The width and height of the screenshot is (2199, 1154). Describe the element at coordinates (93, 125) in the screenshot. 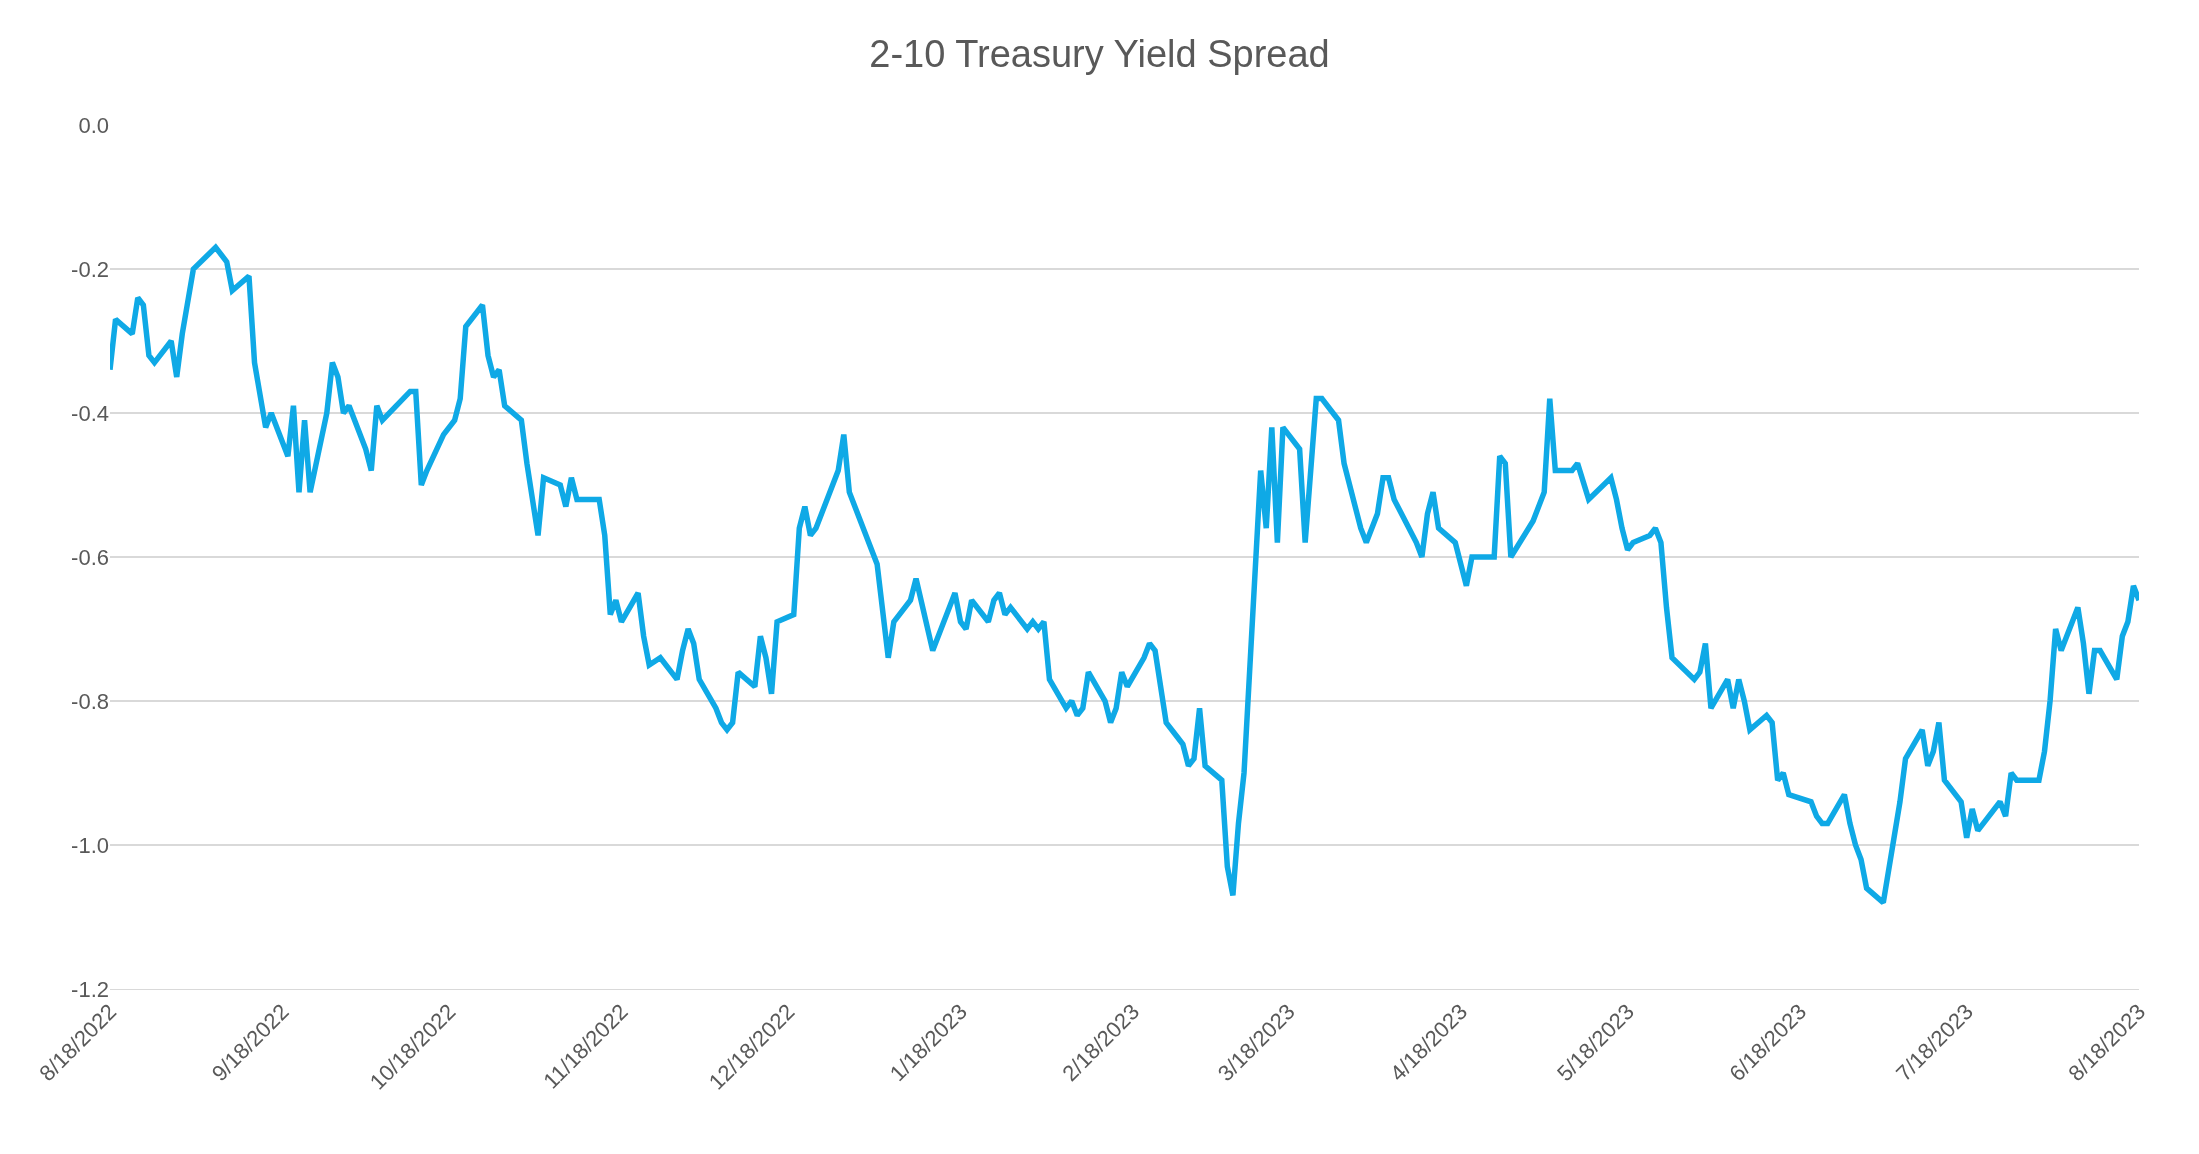

I see `y-tick-label: 0.0` at that location.